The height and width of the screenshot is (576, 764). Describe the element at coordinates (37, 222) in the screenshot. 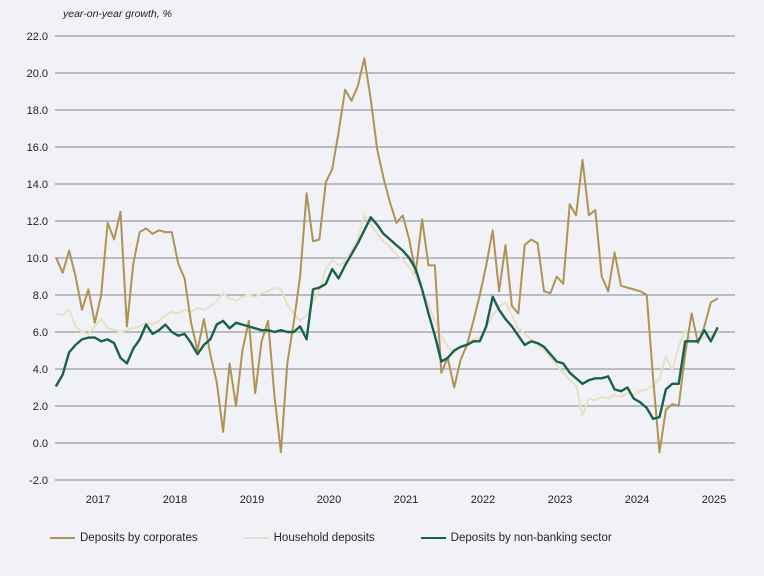

I see `y-axis-tick-label: 12.0` at that location.